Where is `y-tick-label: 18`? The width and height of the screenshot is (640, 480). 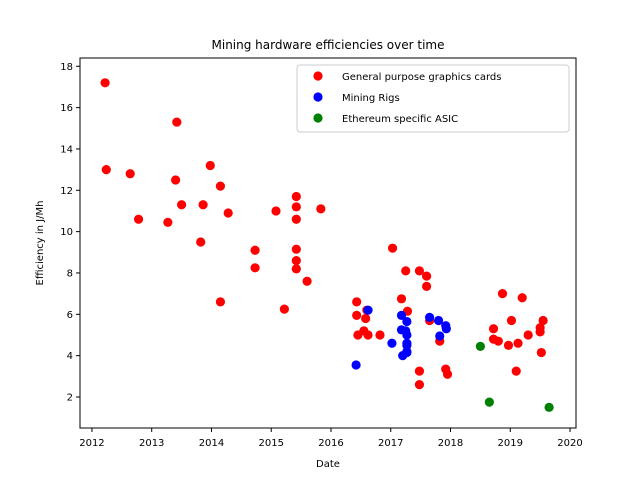
y-tick-label: 18 is located at coordinates (66, 67).